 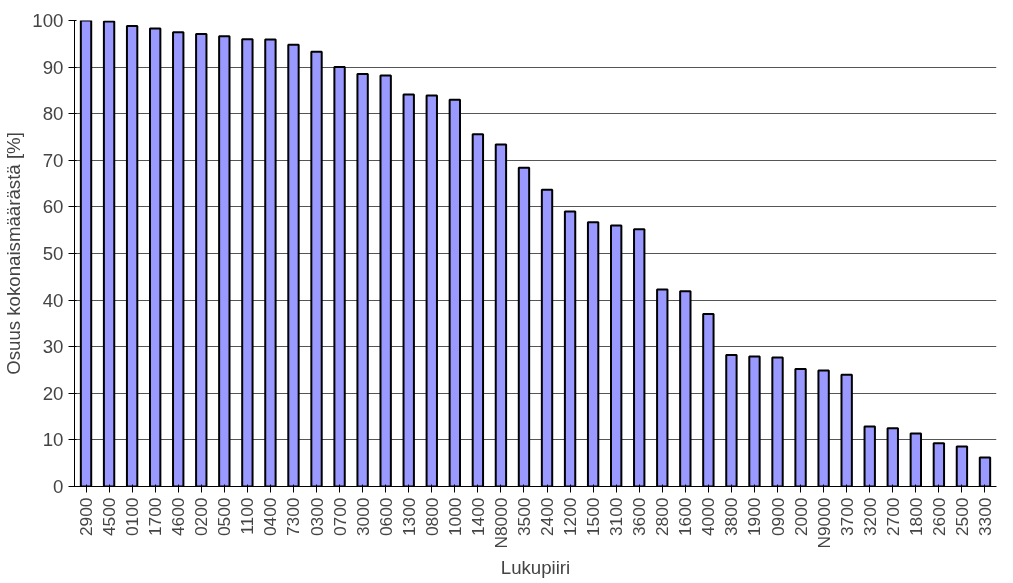 I want to click on y-tick-label: 20, so click(x=53, y=393).